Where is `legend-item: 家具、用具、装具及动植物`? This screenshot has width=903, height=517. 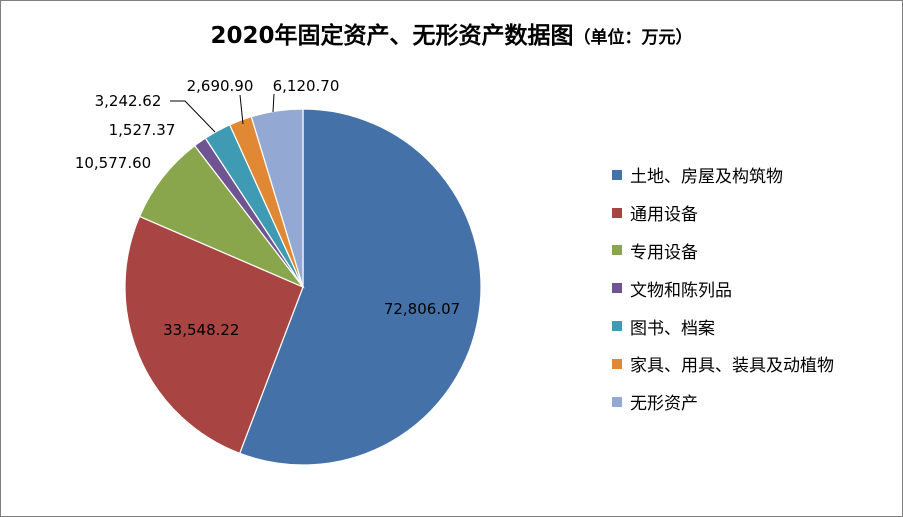
legend-item: 家具、用具、装具及动植物 is located at coordinates (723, 364).